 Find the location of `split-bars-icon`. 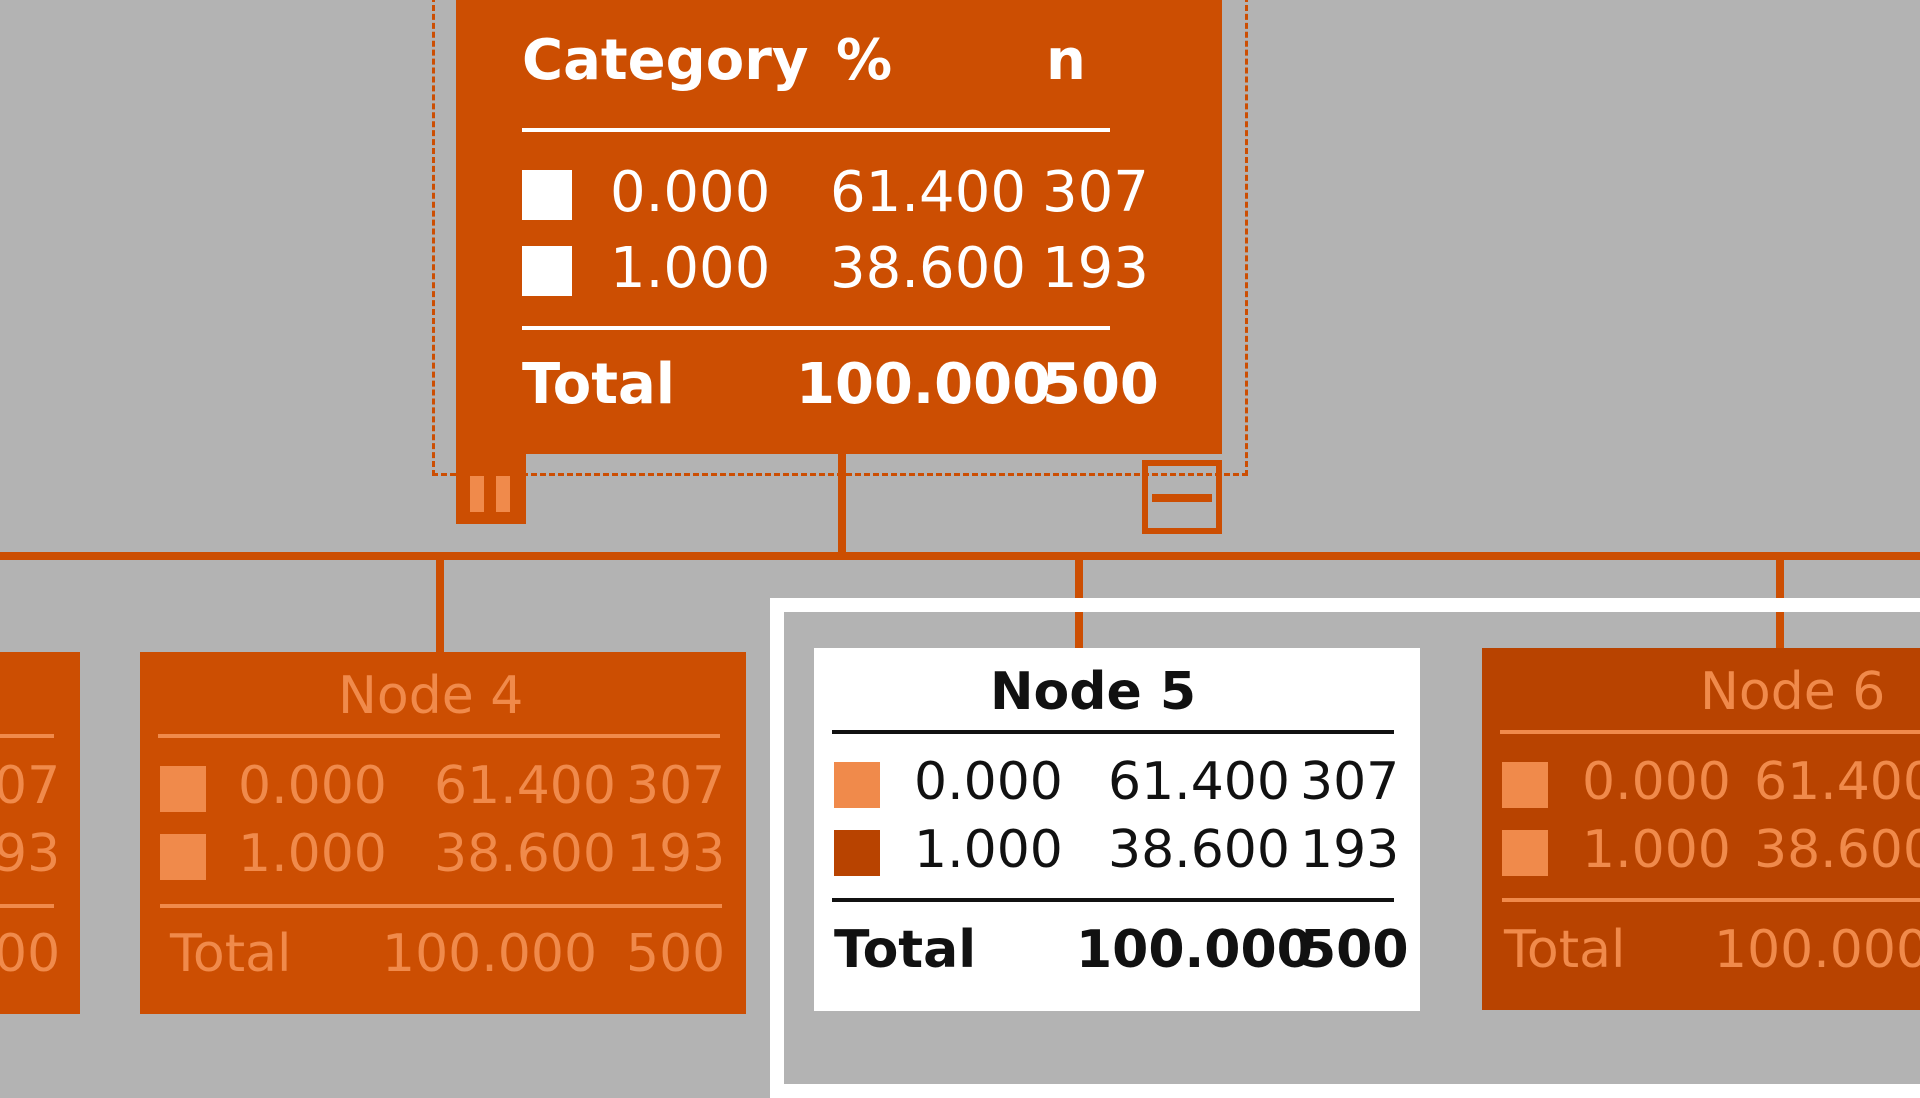

split-bars-icon is located at coordinates (491, 489).